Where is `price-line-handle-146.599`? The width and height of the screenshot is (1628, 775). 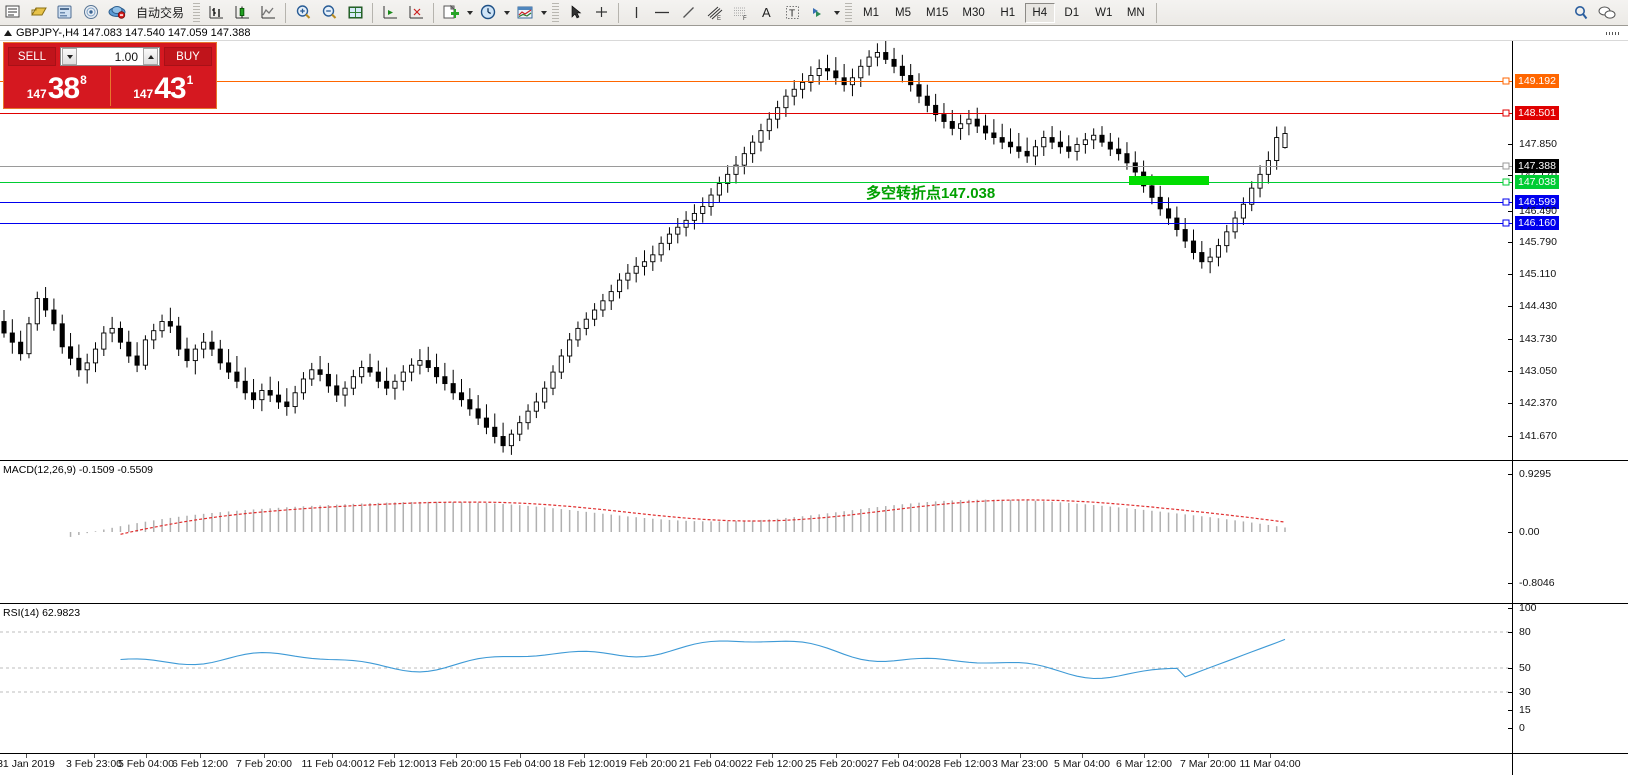 price-line-handle-146.599 is located at coordinates (1506, 202).